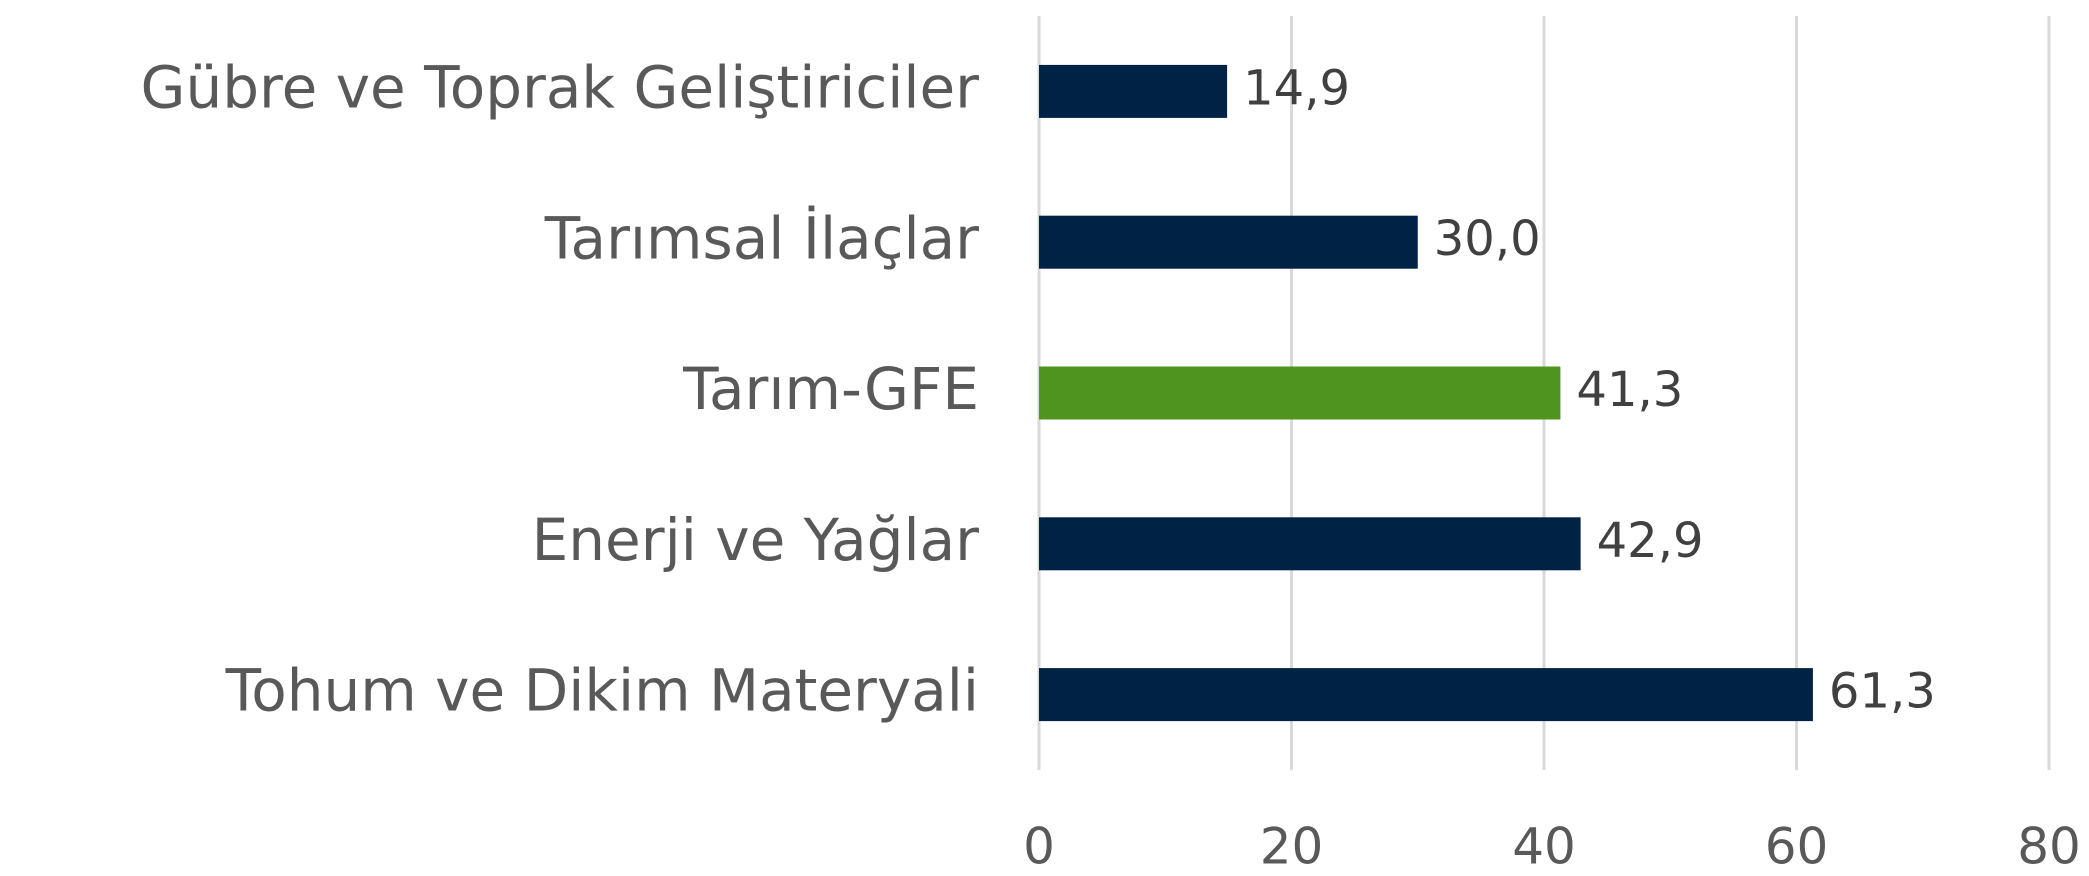  Describe the element at coordinates (1039, 847) in the screenshot. I see `x-tick-label: 0` at that location.